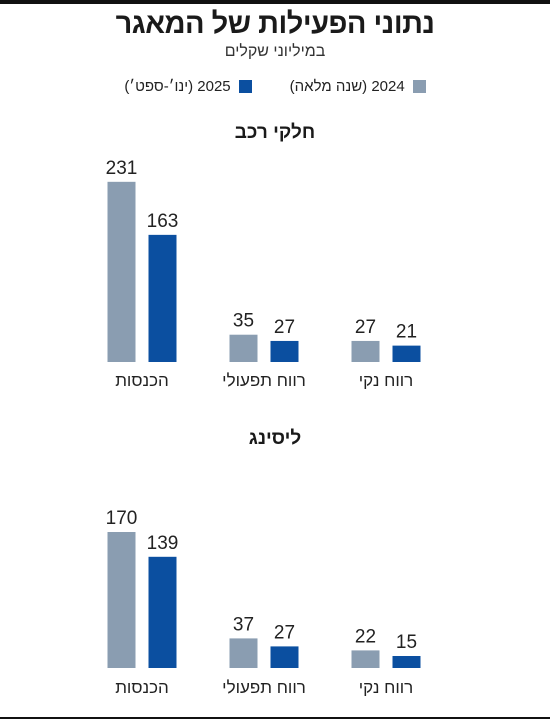  What do you see at coordinates (365, 351) in the screenshot?
I see `bar-car-parts-2-2024` at bounding box center [365, 351].